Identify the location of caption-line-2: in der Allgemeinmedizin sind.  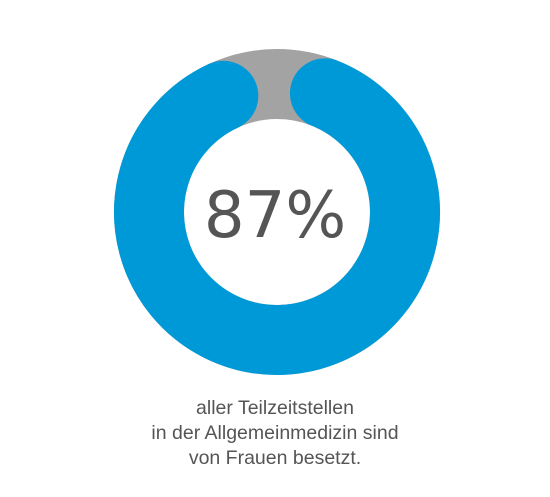
(275, 433).